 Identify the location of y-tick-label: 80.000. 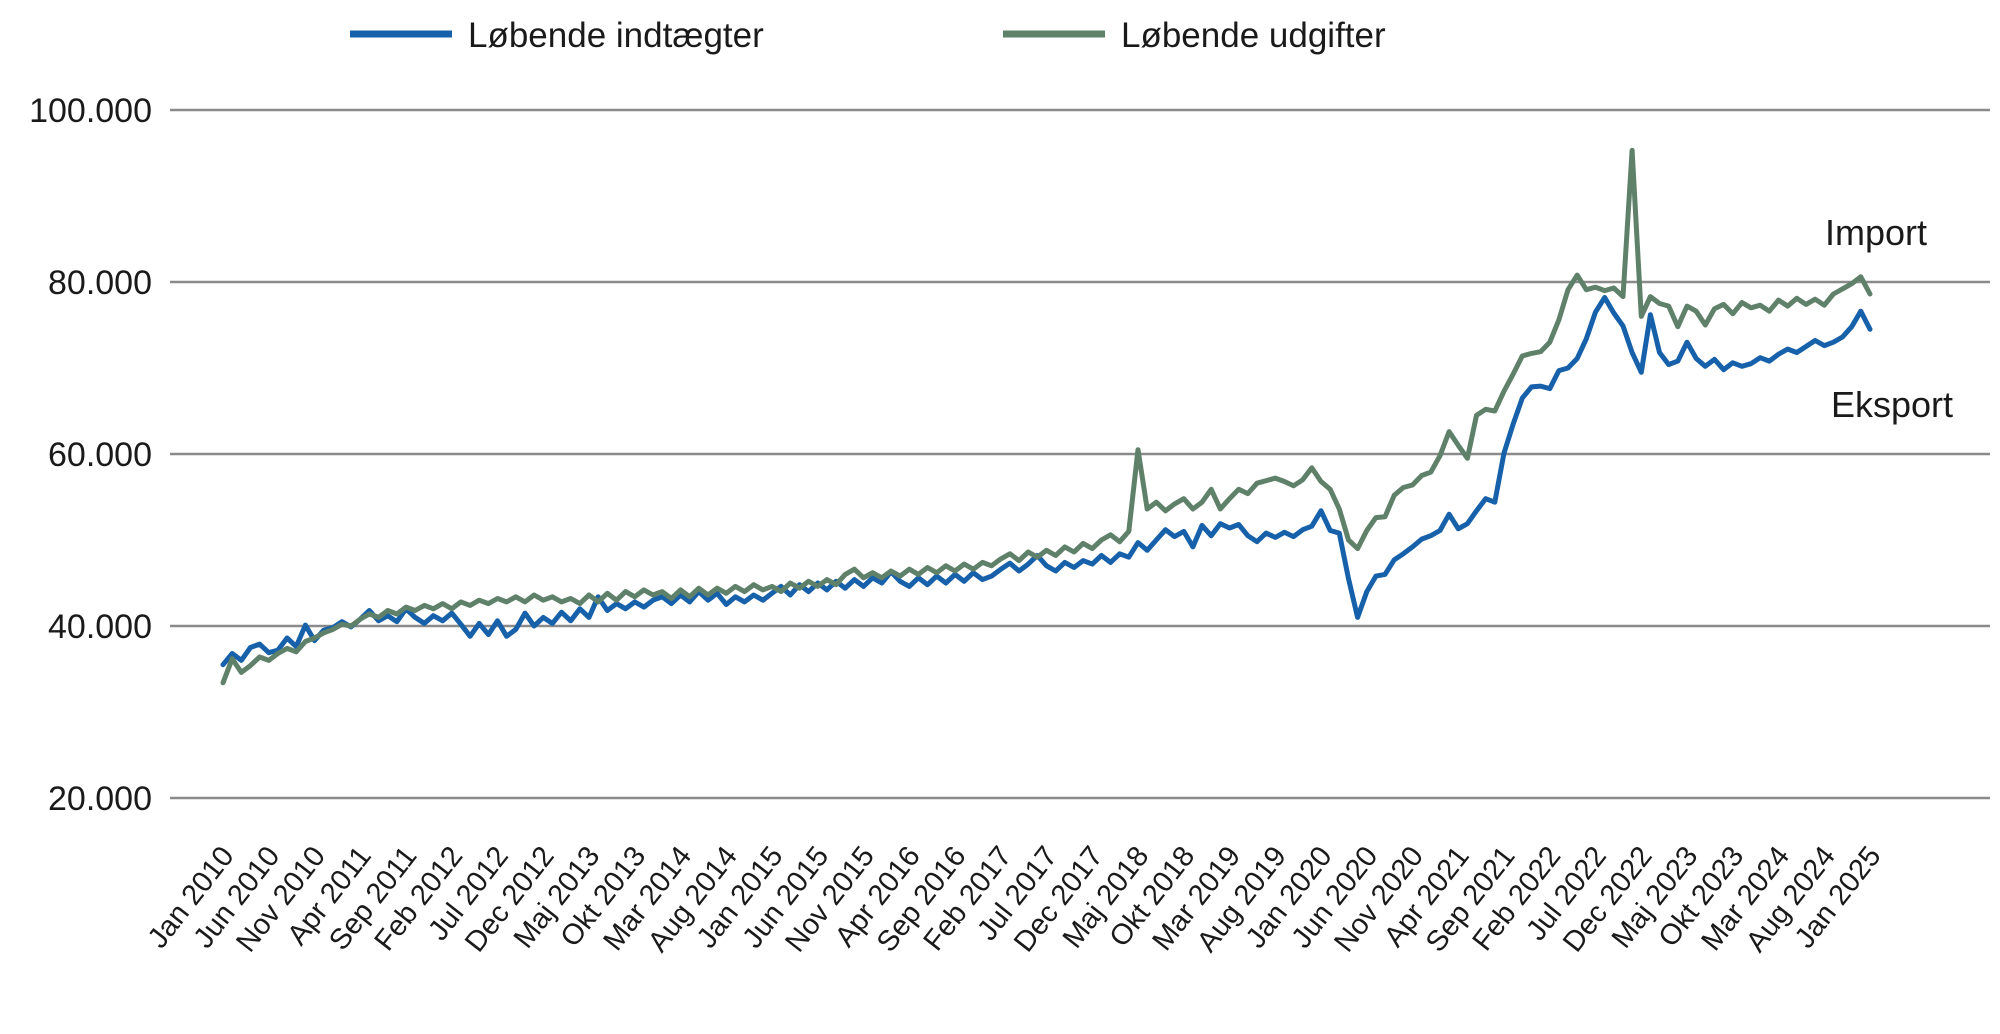
(100, 283).